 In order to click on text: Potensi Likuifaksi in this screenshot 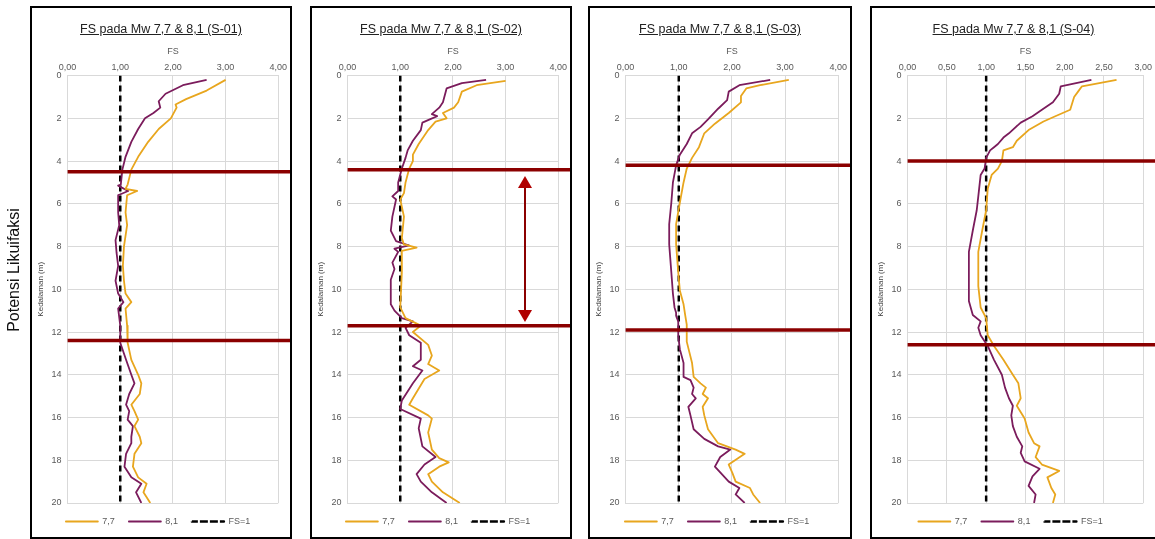, I will do `click(14, 269)`.